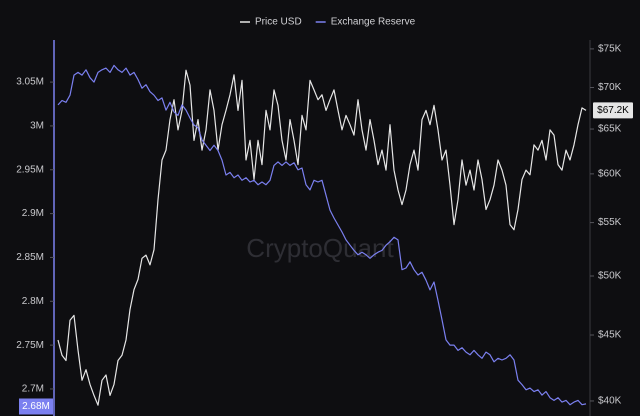  What do you see at coordinates (30, 169) in the screenshot?
I see `y-tick-label: 2.95M` at bounding box center [30, 169].